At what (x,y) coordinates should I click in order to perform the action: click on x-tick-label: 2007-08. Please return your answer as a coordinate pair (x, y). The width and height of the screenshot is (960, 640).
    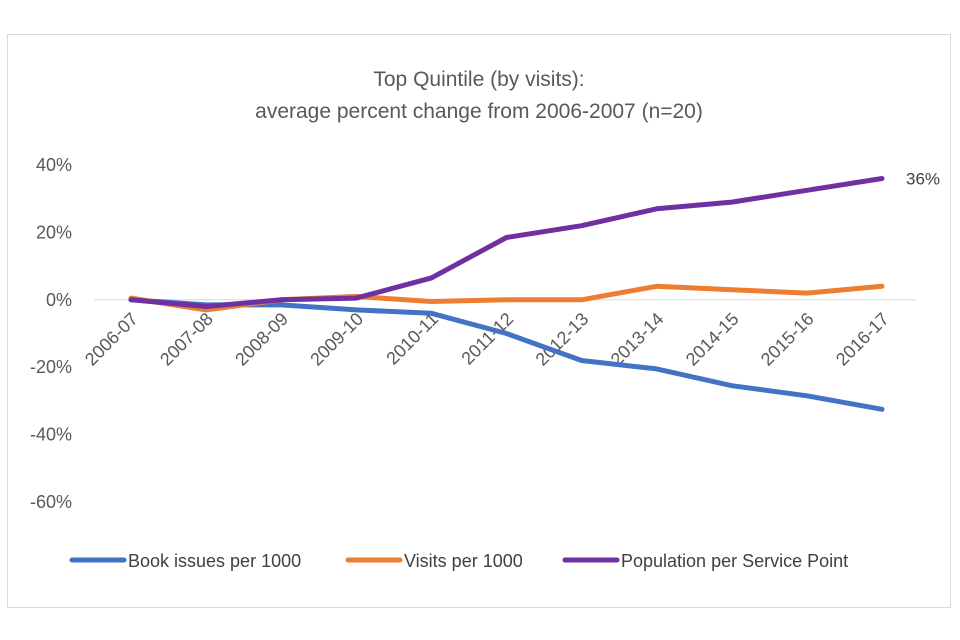
    Looking at the image, I should click on (186, 339).